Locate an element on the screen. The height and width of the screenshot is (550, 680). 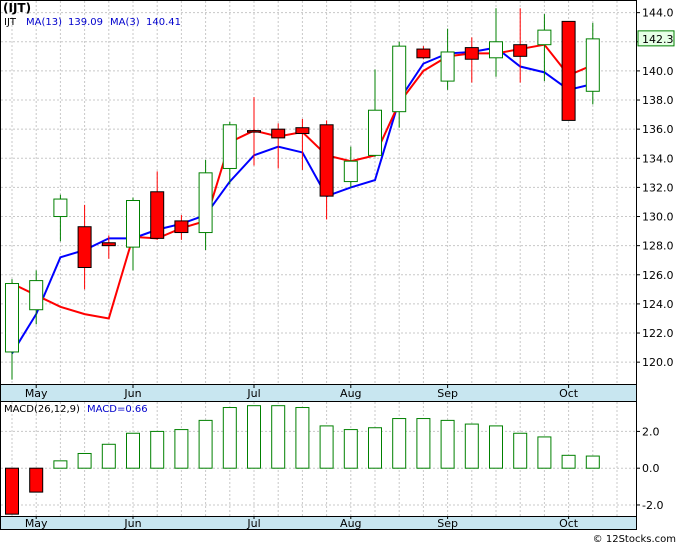
price-x-axis-bar is located at coordinates (318, 393).